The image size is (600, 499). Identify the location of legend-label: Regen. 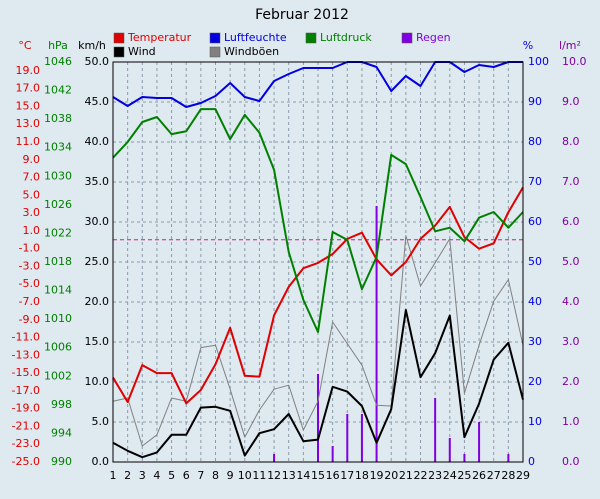
(433, 37).